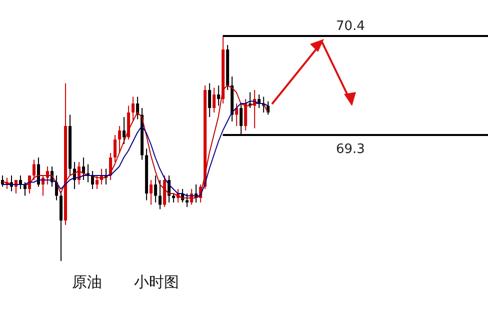 This screenshot has width=488, height=323. I want to click on text: 原油, so click(87, 282).